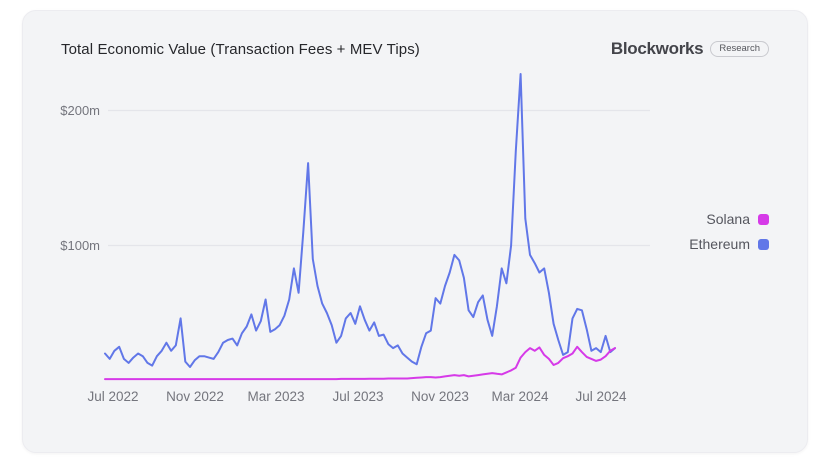  What do you see at coordinates (728, 219) in the screenshot?
I see `legend-label-solana: Solana` at bounding box center [728, 219].